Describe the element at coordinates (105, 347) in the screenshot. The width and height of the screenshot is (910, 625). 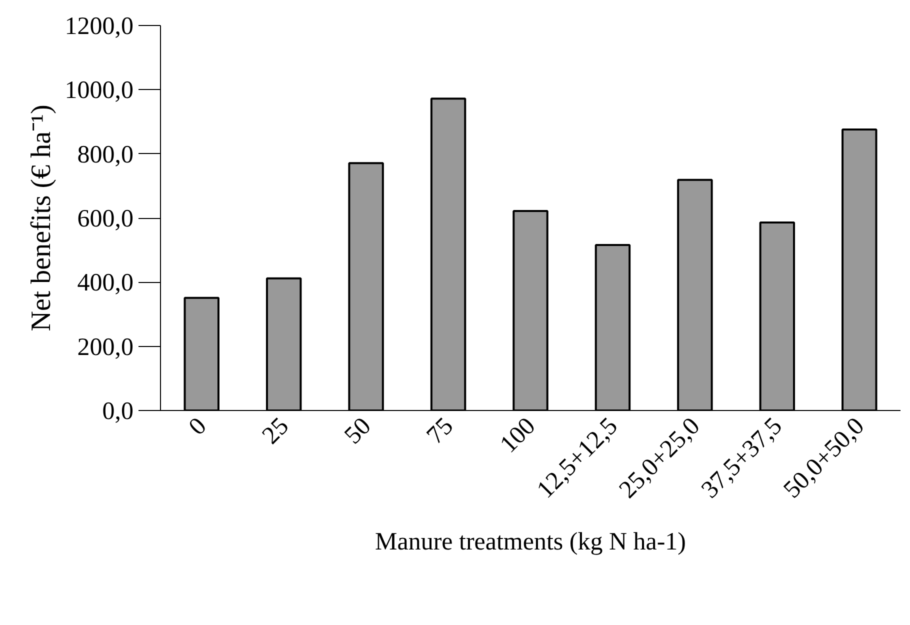
I see `y-tick-label: 200,0` at that location.